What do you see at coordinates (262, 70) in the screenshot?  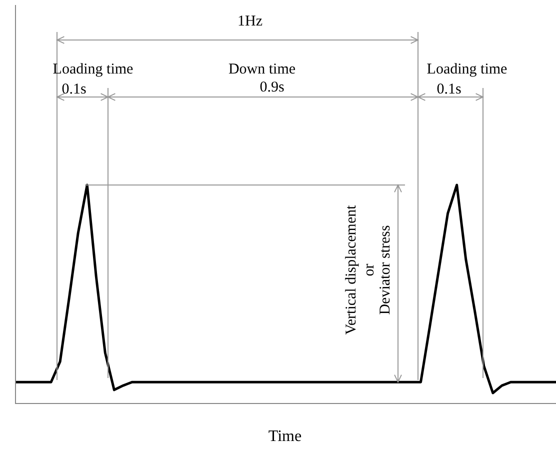 I see `text: Down time` at bounding box center [262, 70].